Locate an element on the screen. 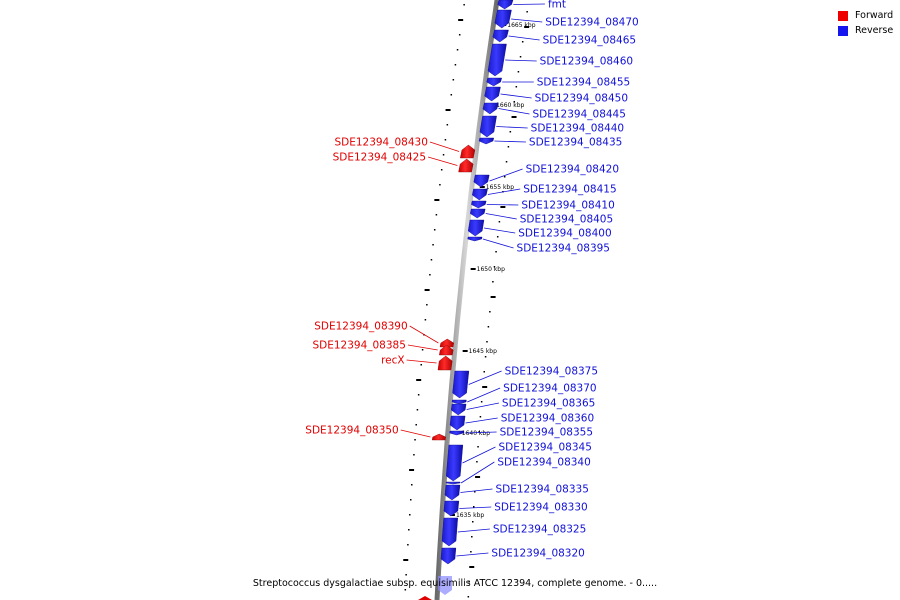 This screenshot has height=600, width=900. partial-gene is located at coordinates (445, 585).